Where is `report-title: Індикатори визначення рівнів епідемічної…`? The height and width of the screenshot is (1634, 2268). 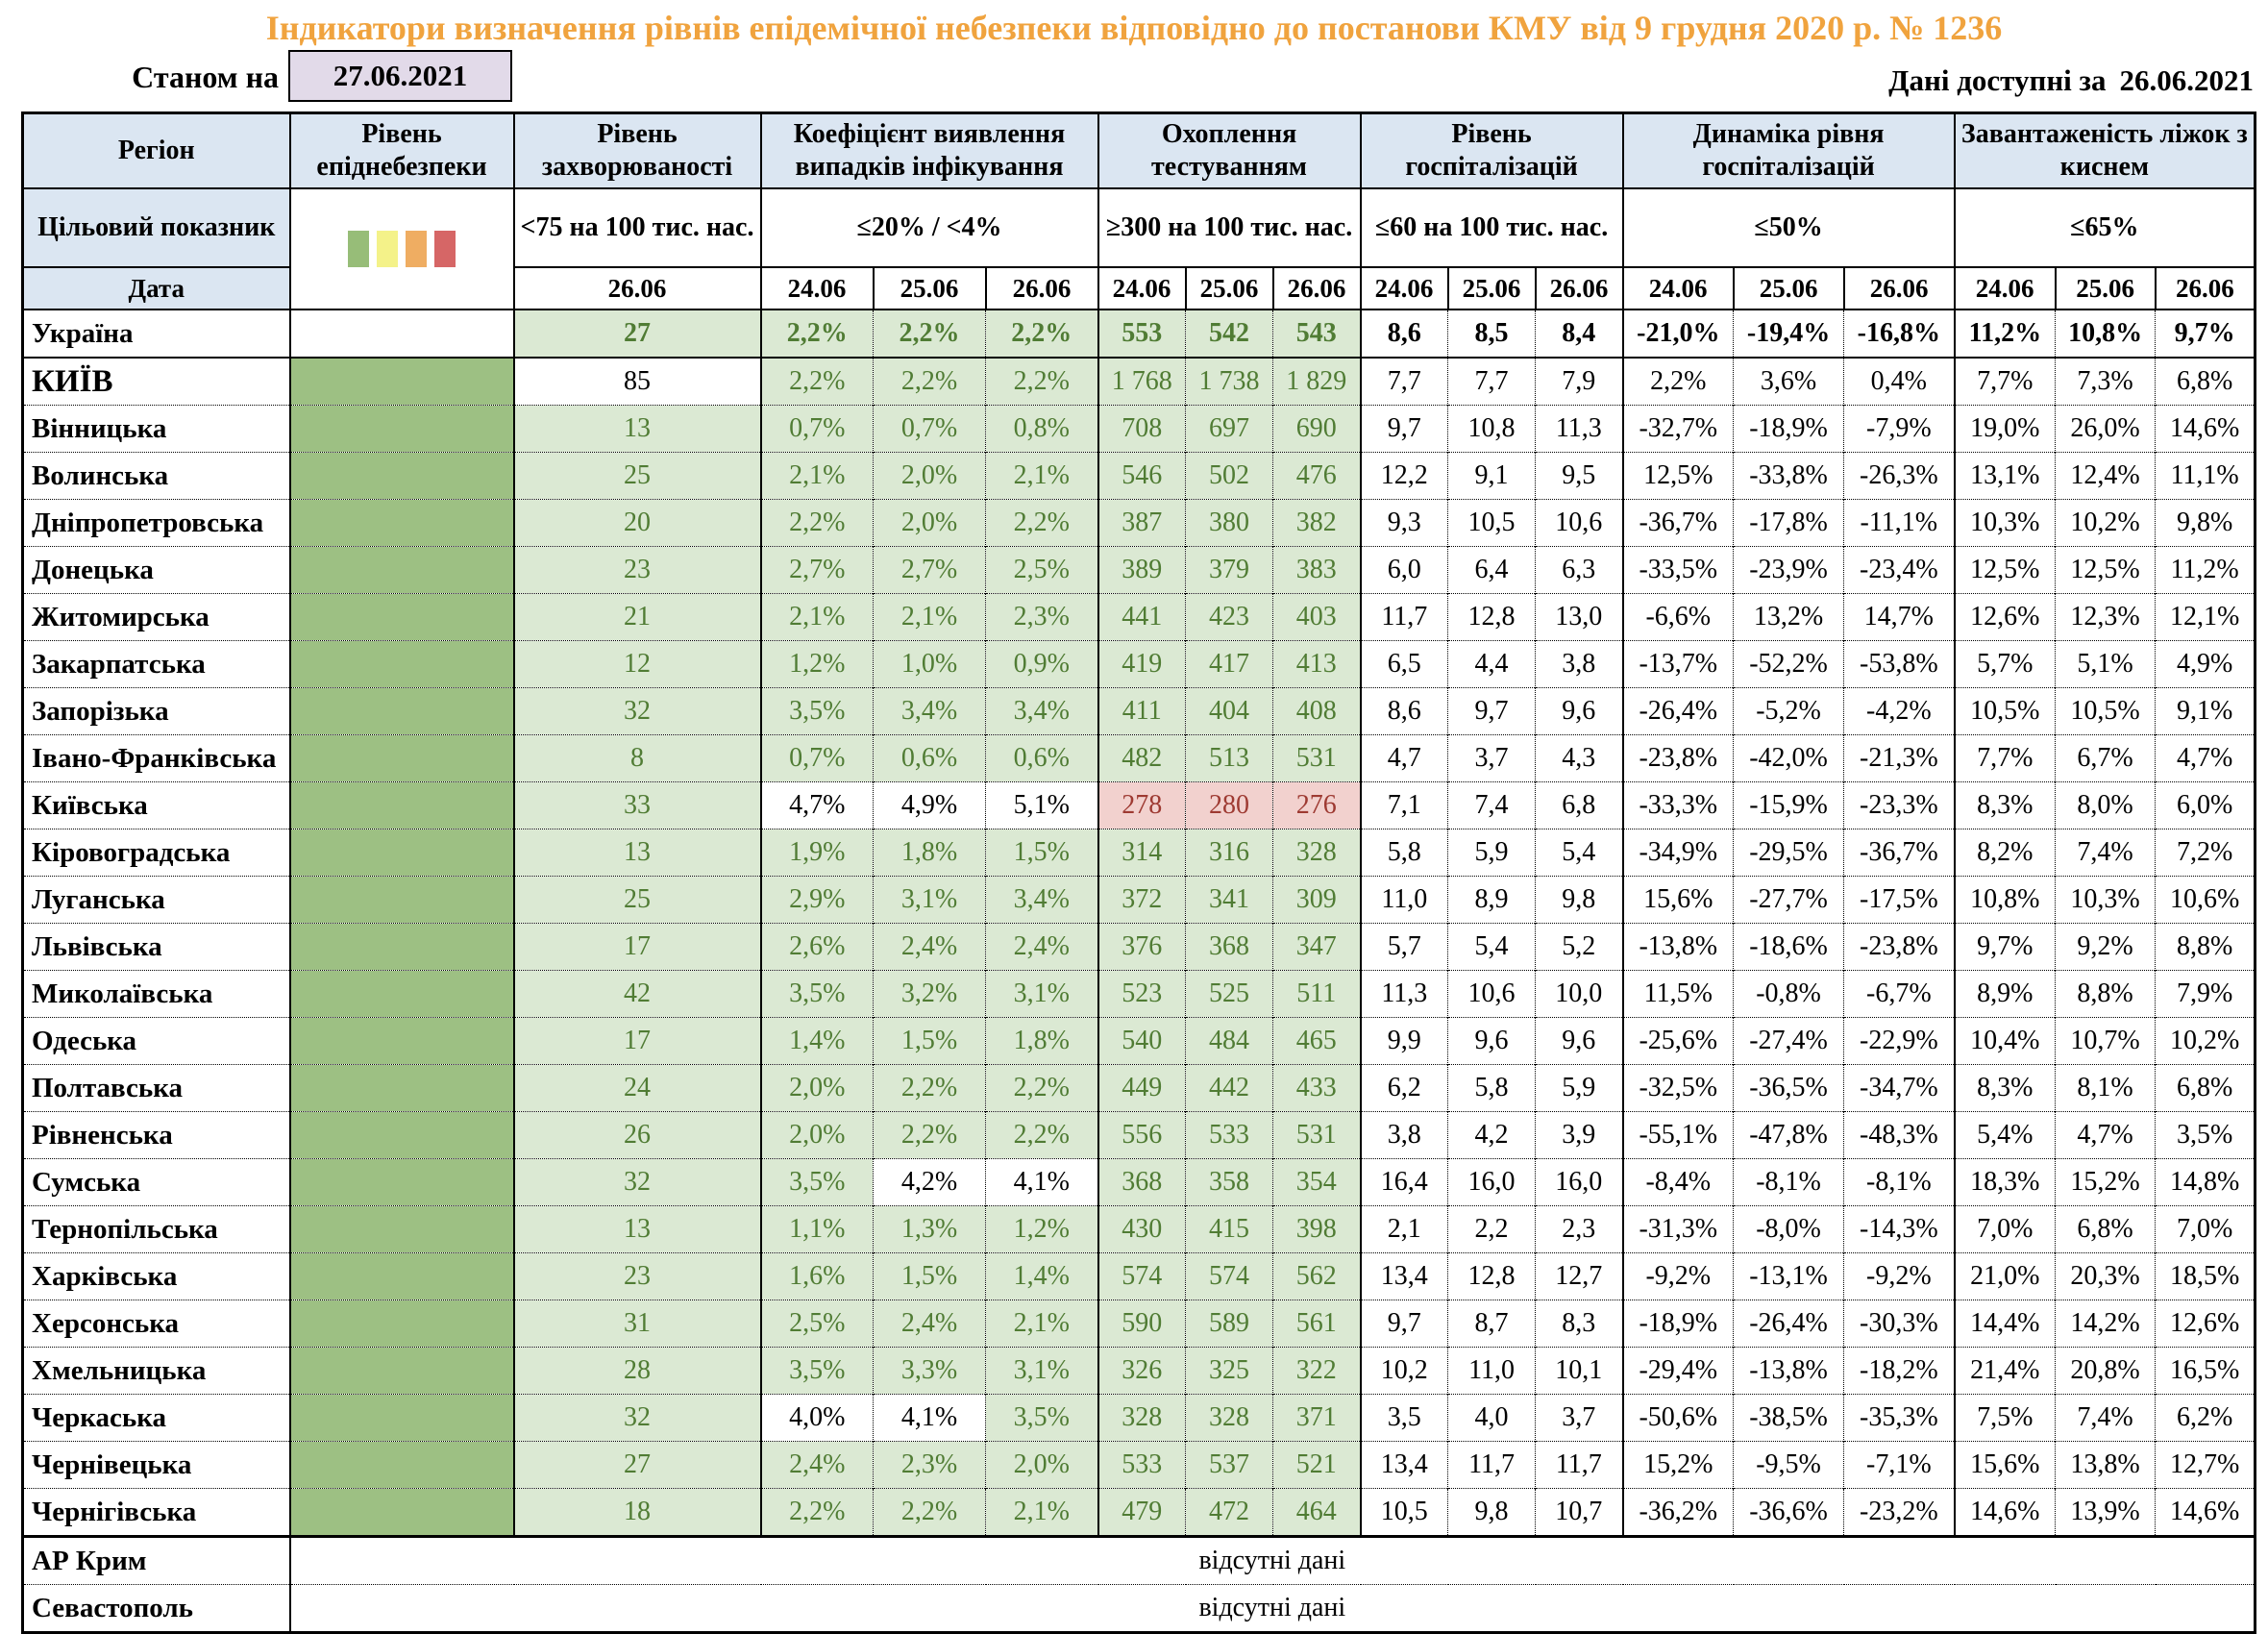 report-title: Індикатори визначення рівнів епідемічної… is located at coordinates (1134, 28).